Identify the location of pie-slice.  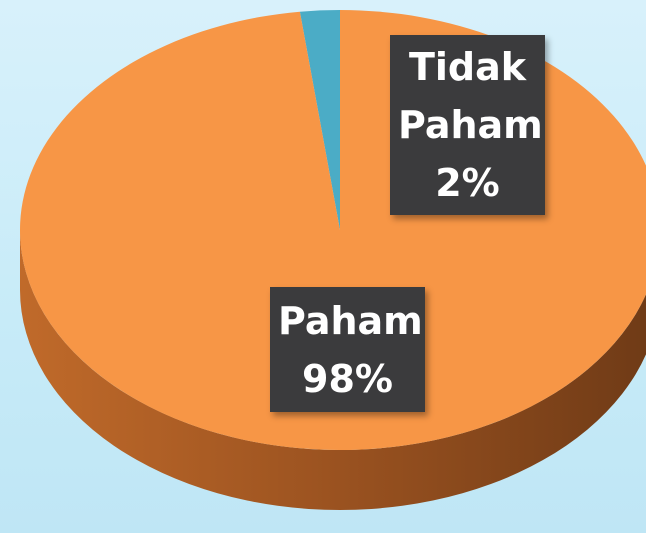
(319, 120).